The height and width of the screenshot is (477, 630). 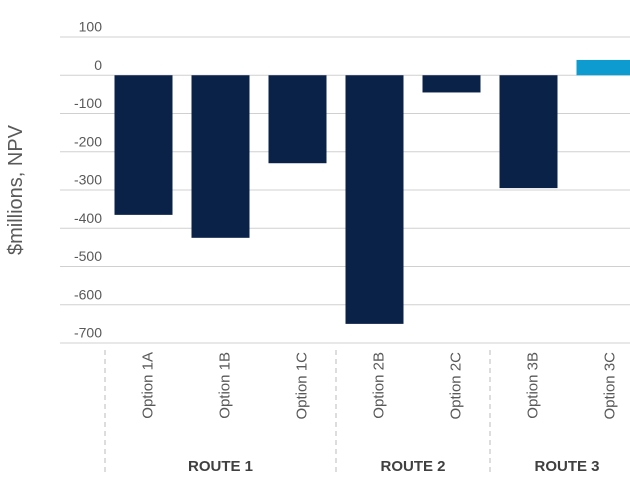 I want to click on y-tick-label: -600, so click(x=88, y=294).